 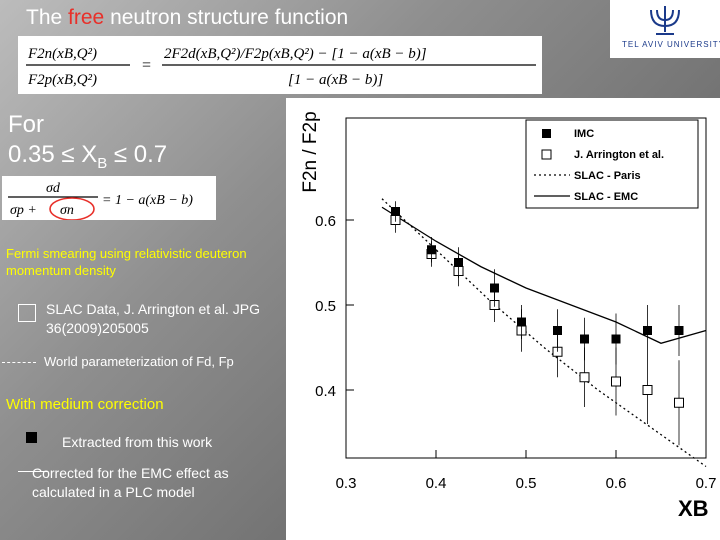 I want to click on eq-lhs-num: F2n(xB,Q²), so click(x=62, y=54).